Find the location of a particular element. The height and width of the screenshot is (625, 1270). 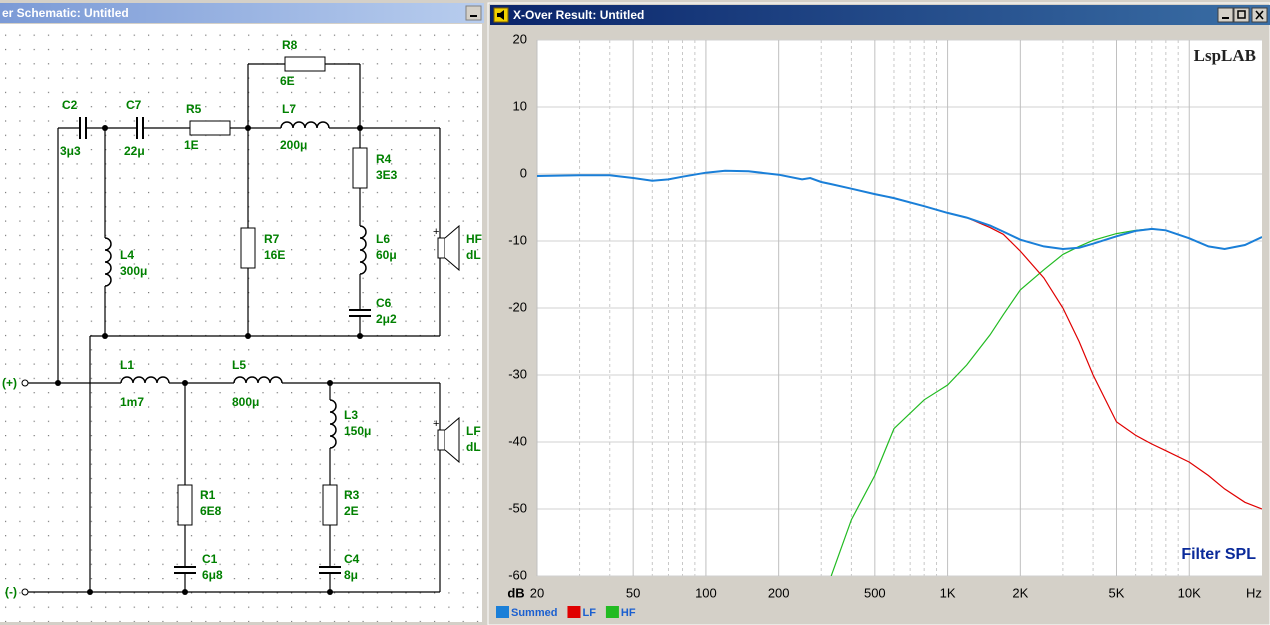

terminal-label: (+) is located at coordinates (9, 383).